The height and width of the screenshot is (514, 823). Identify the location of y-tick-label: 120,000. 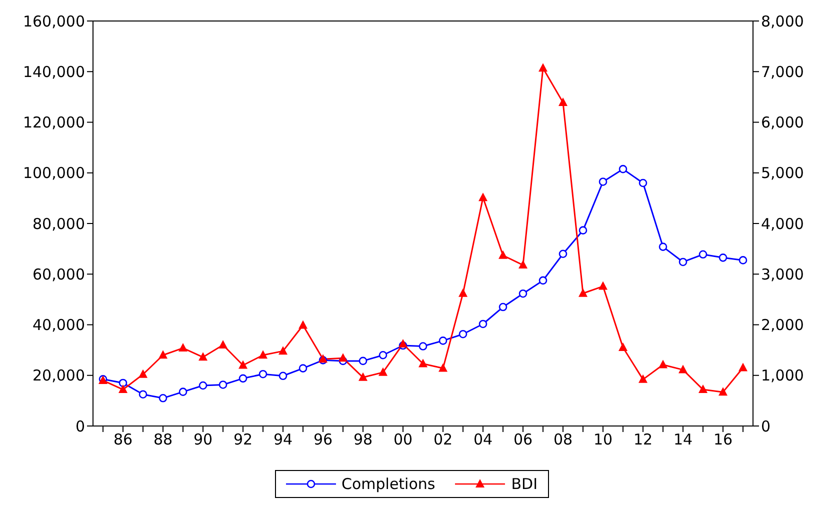
(53, 123).